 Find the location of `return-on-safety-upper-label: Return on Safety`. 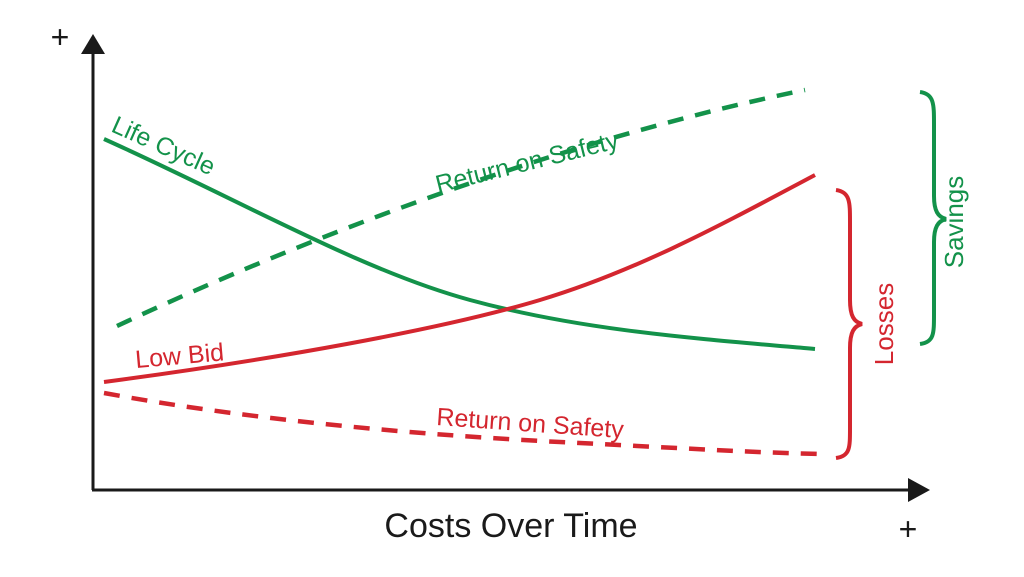

return-on-safety-upper-label: Return on Safety is located at coordinates (527, 162).